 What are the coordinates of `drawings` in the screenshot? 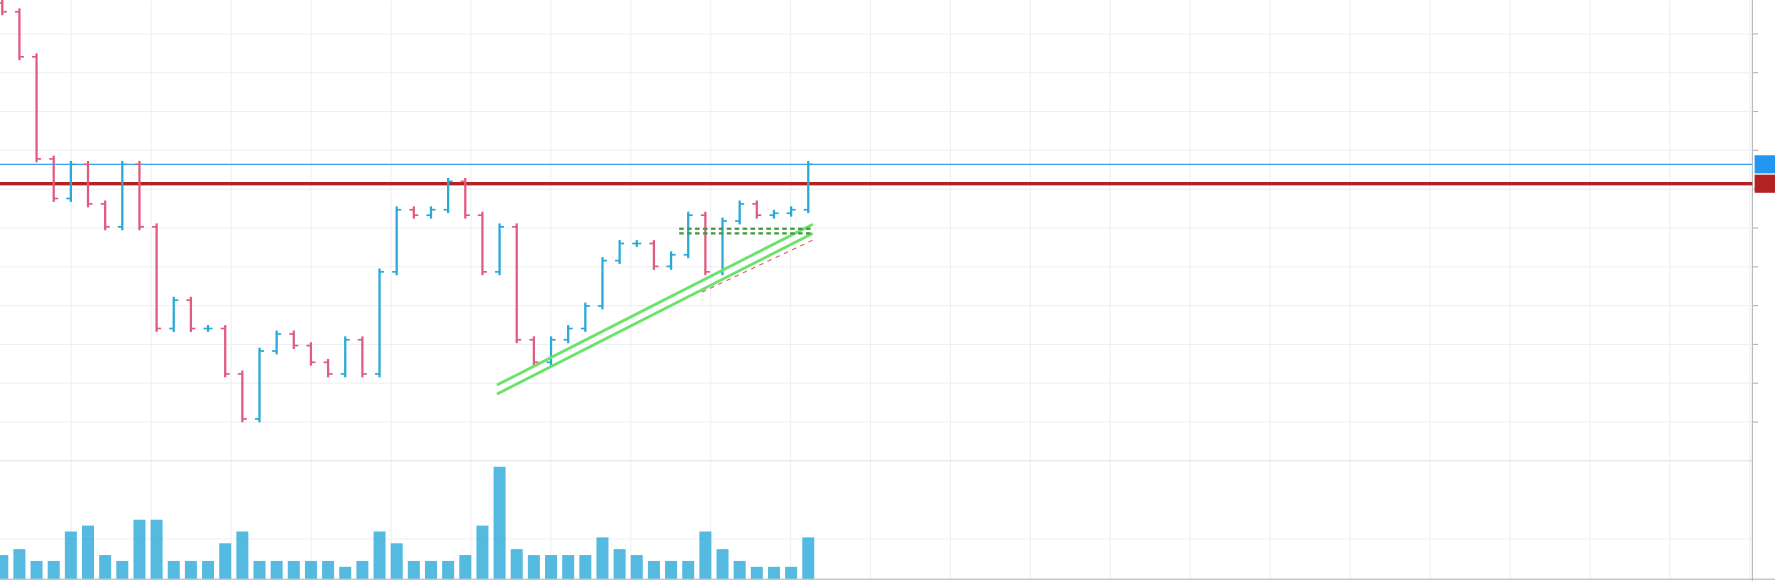 It's located at (655, 309).